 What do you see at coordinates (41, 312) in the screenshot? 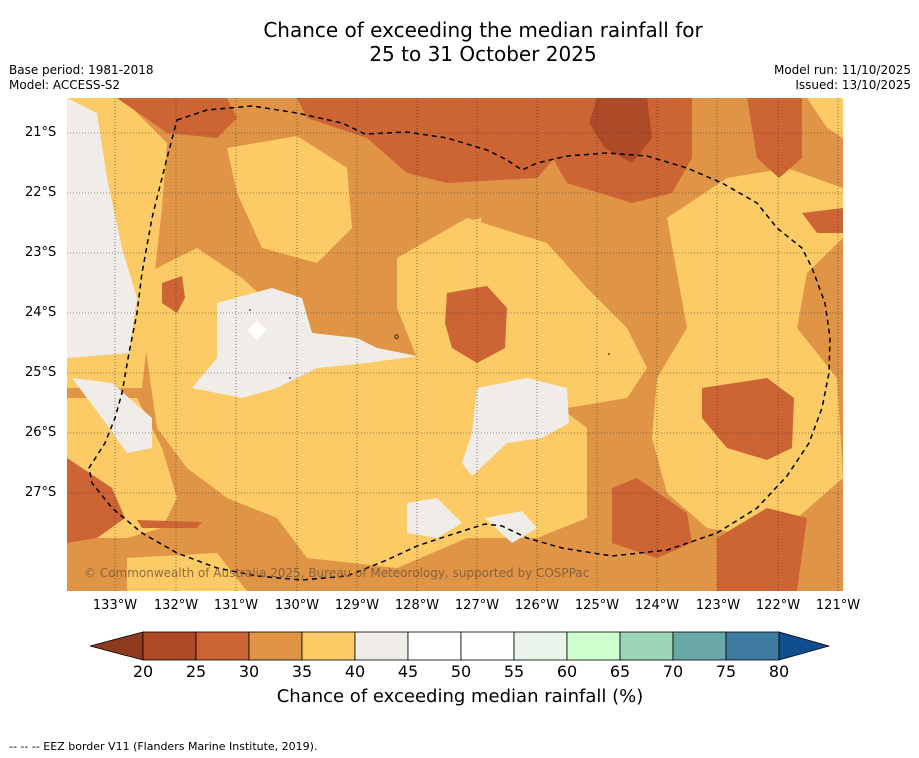
I see `lat-label: 24°S` at bounding box center [41, 312].